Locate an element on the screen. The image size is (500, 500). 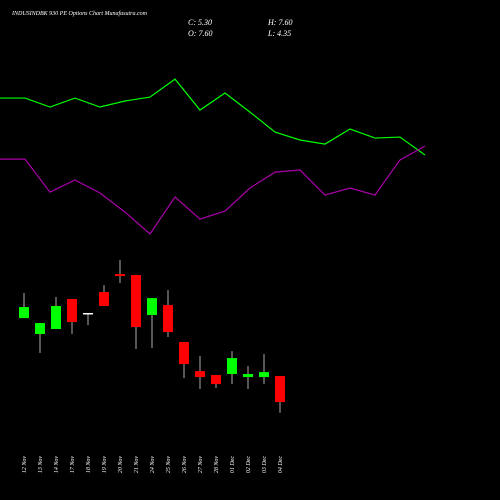
ohlc-open: O: 7.60 is located at coordinates (200, 33).